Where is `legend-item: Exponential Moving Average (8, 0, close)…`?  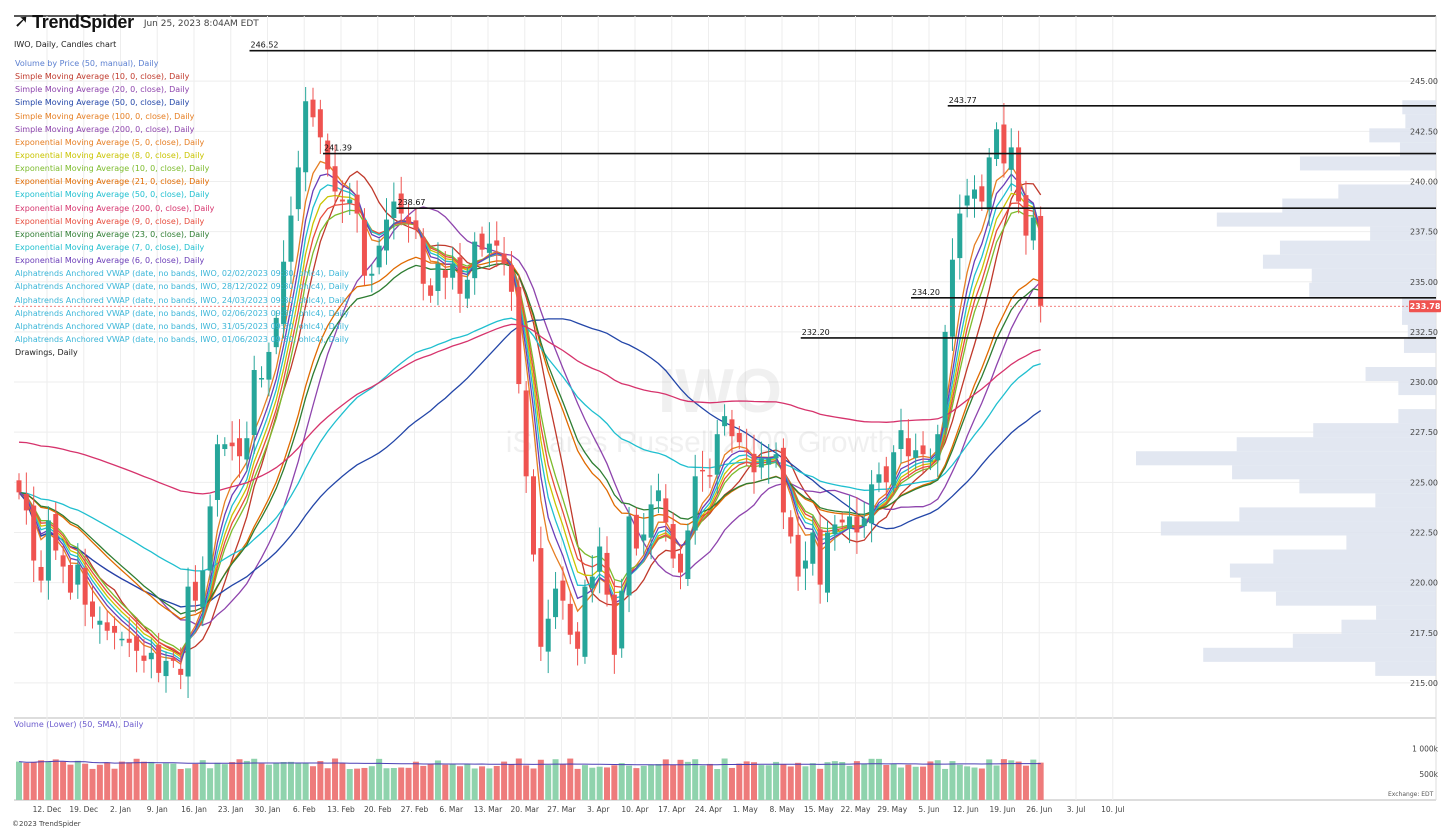
legend-item: Exponential Moving Average (8, 0, close)… is located at coordinates (110, 155).